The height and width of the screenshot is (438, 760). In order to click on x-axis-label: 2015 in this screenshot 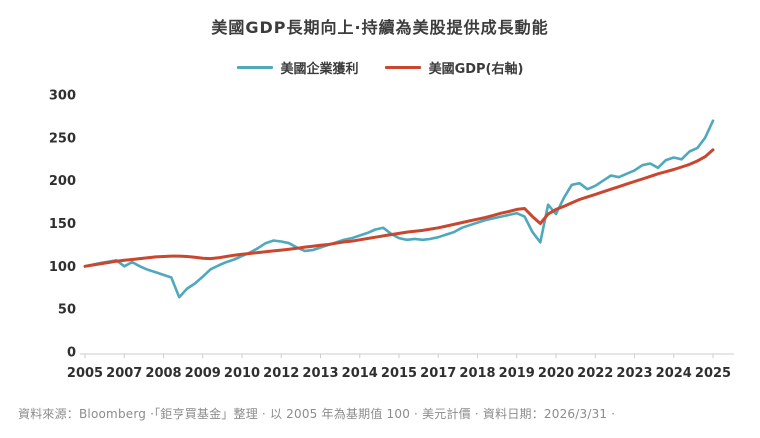, I will do `click(399, 373)`.